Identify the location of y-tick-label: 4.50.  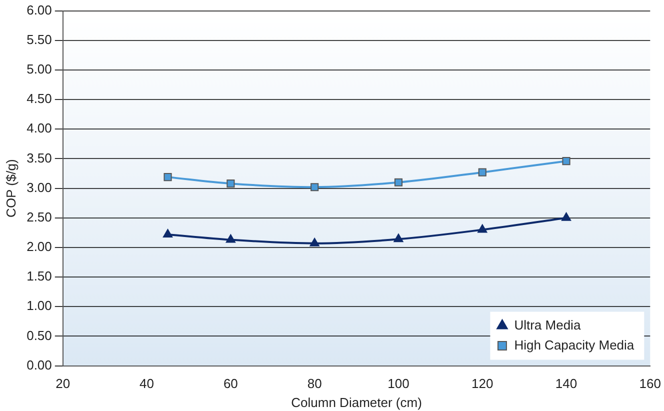
(39, 98).